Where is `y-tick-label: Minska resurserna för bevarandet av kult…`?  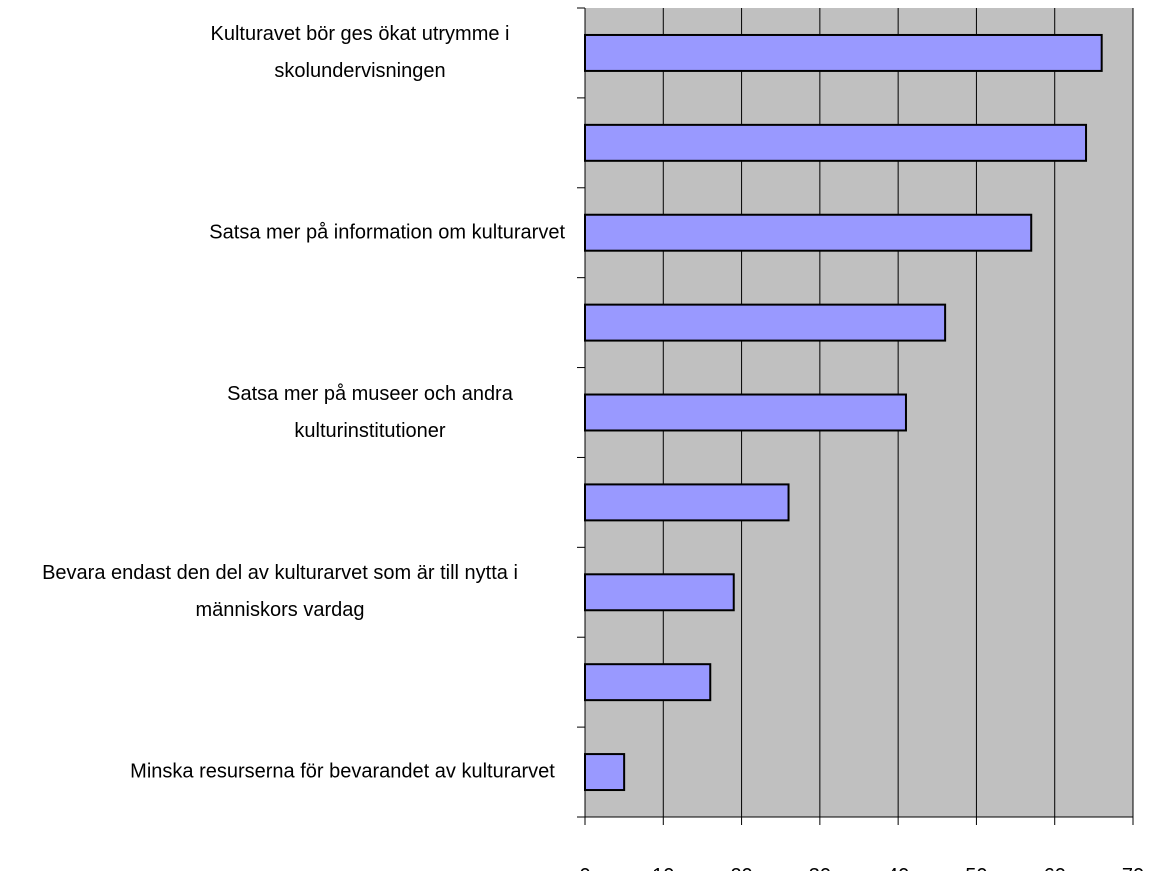 y-tick-label: Minska resurserna för bevarandet av kult… is located at coordinates (342, 771).